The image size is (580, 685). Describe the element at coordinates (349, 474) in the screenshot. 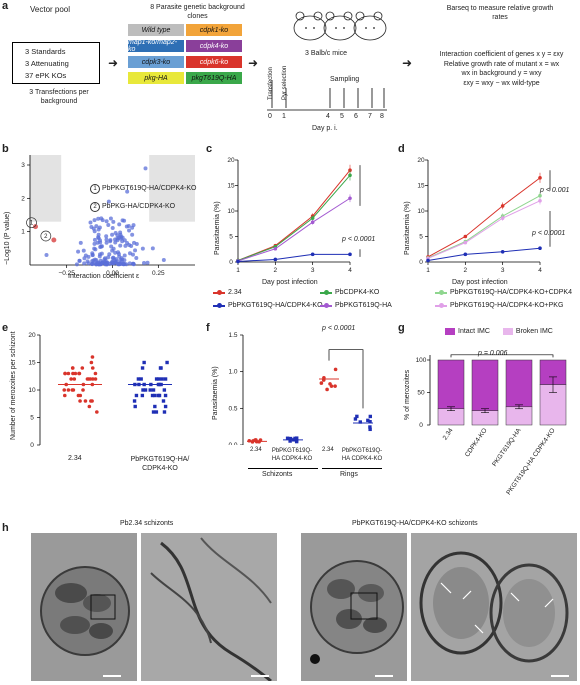

I see `panel-f-group-2: Rings` at that location.